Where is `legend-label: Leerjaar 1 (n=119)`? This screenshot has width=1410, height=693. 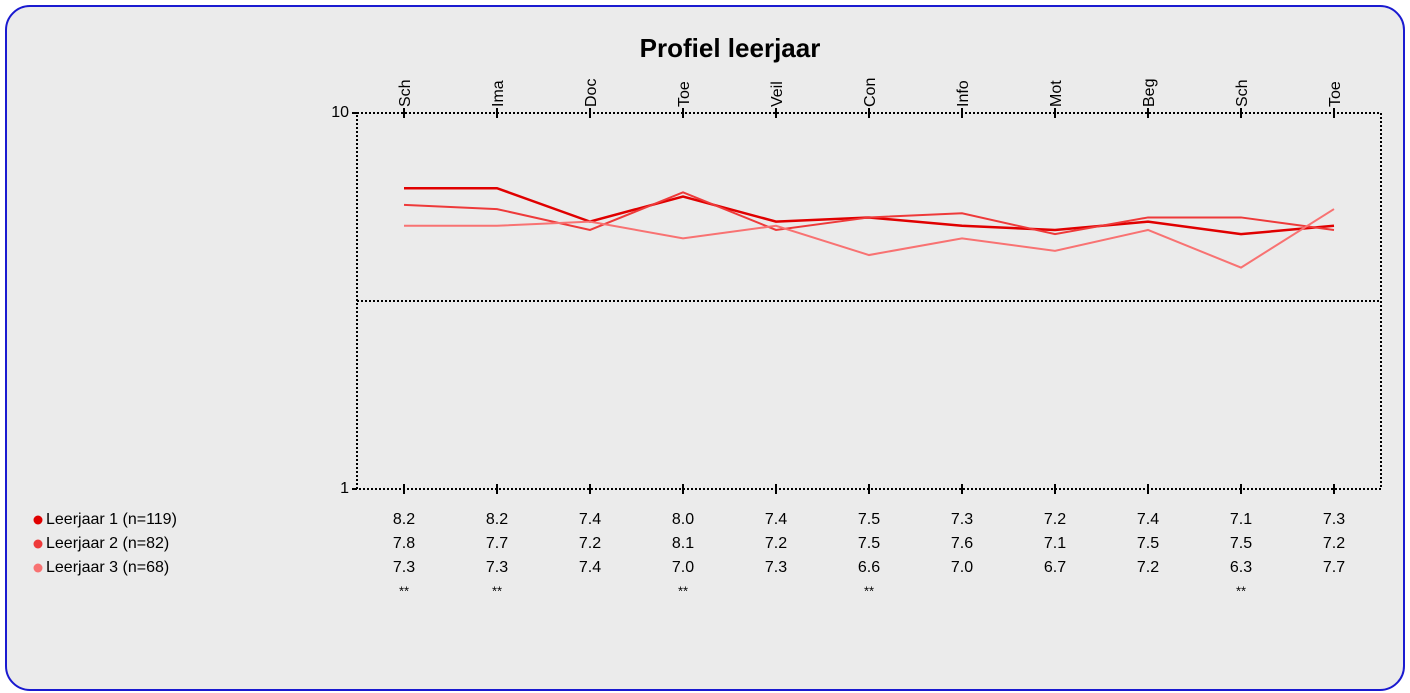 legend-label: Leerjaar 1 (n=119) is located at coordinates (111, 519).